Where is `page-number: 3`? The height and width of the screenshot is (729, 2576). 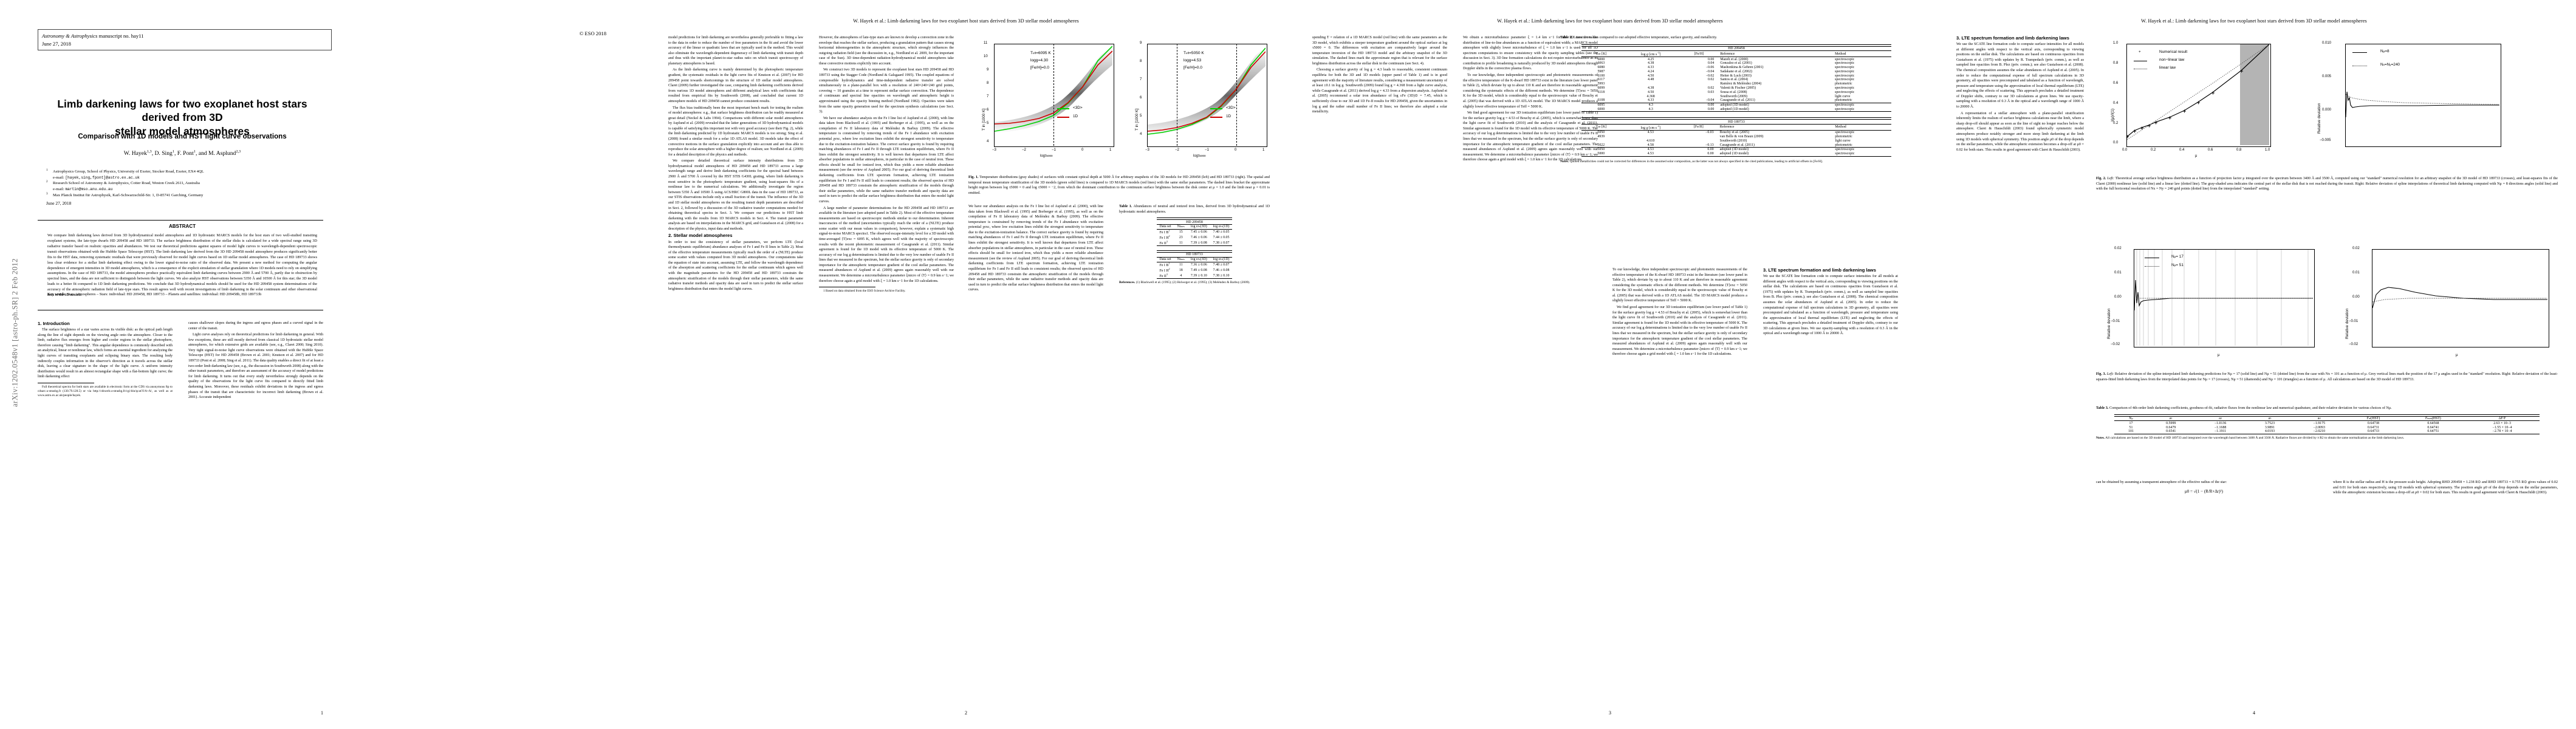
page-number: 3 is located at coordinates (1610, 713).